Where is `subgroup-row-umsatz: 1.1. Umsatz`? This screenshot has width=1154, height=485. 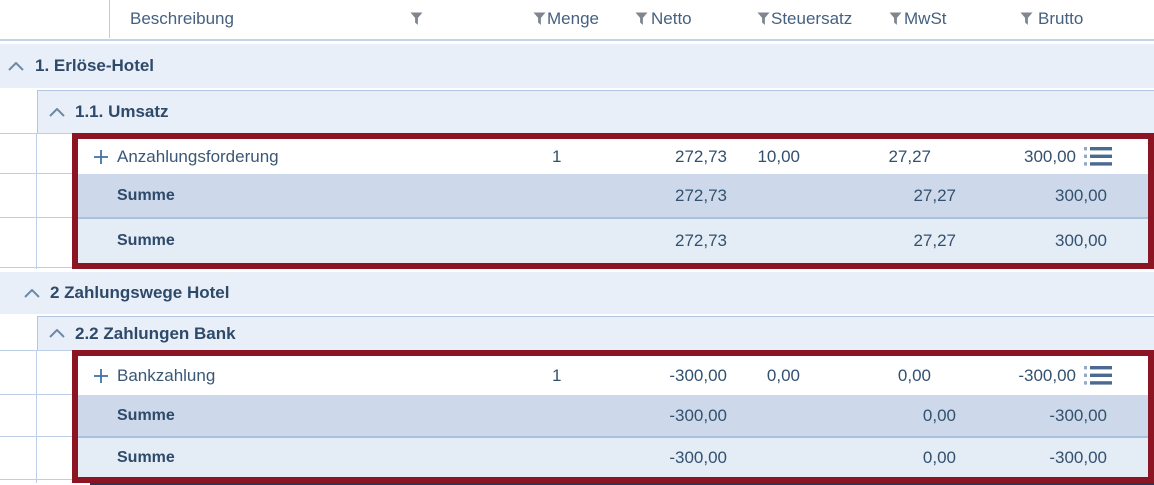 subgroup-row-umsatz: 1.1. Umsatz is located at coordinates (595, 111).